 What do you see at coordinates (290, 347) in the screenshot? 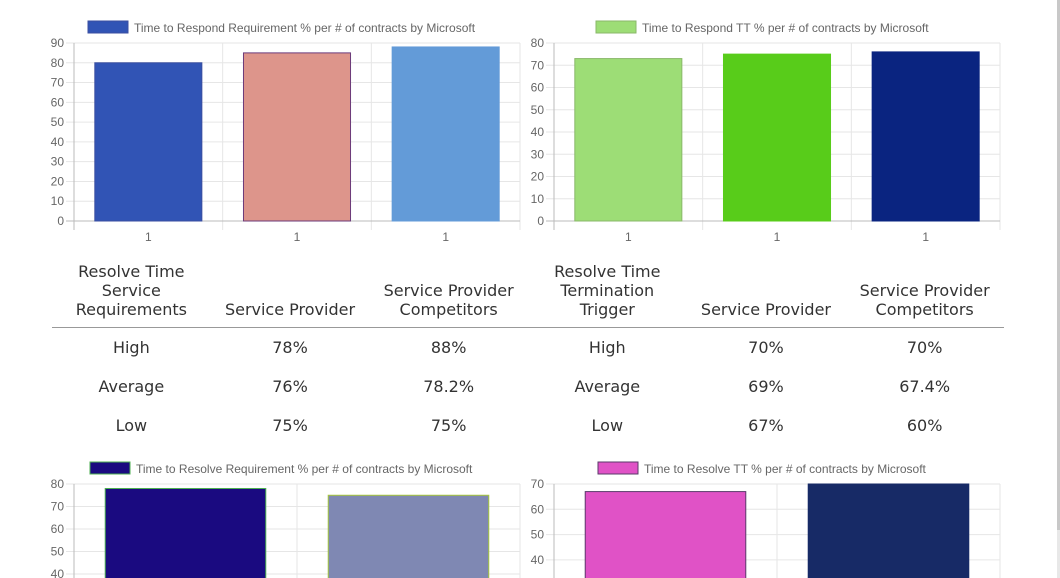
I see `cell-sp-left: 78%` at bounding box center [290, 347].